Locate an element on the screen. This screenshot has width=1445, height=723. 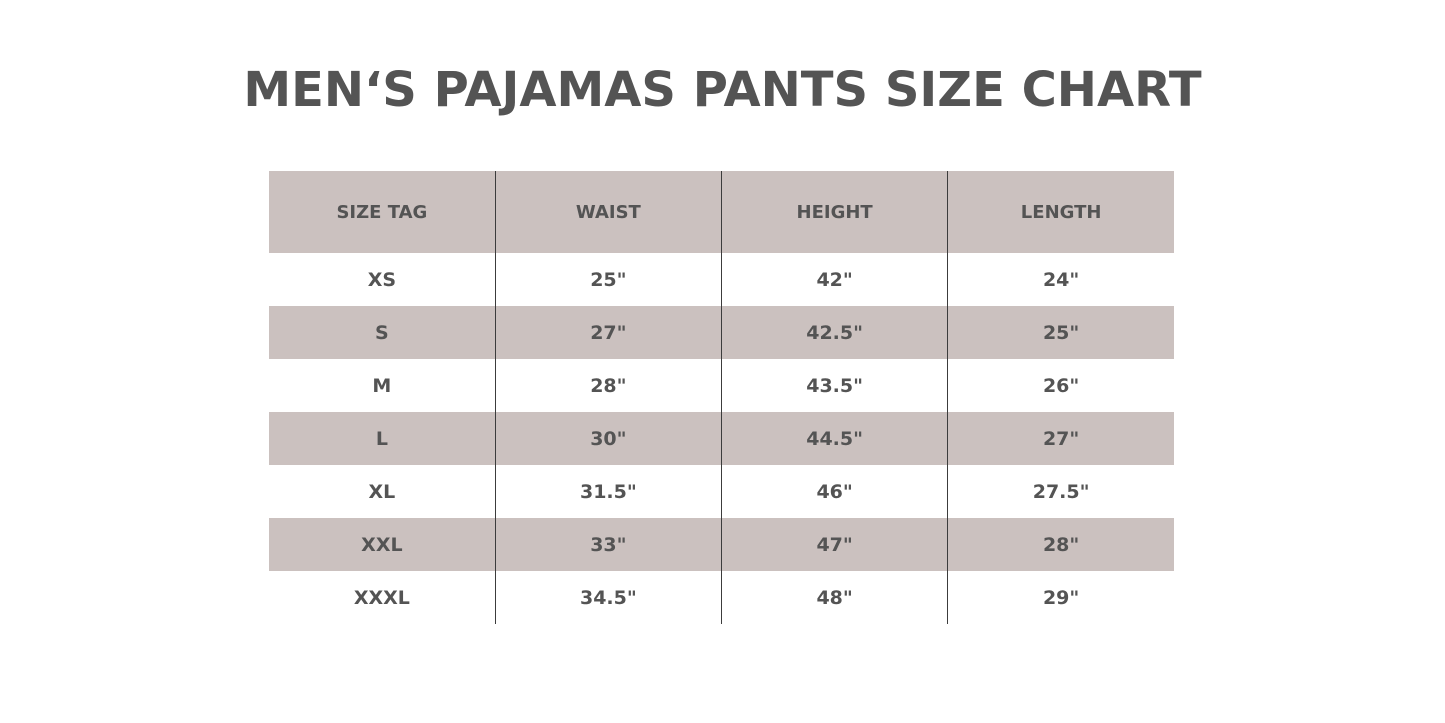
table-cell: 43.5" is located at coordinates (834, 385).